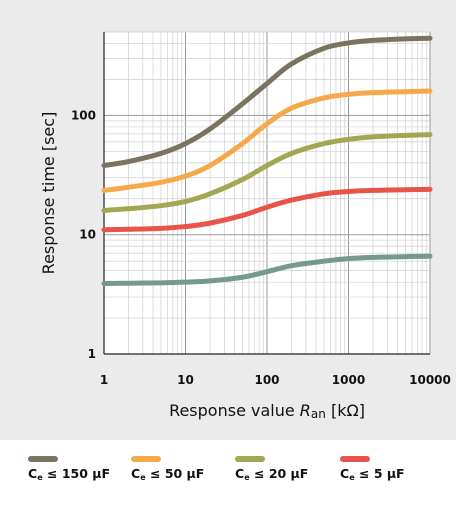  Describe the element at coordinates (87, 235) in the screenshot. I see `y-tick-label: 10` at that location.